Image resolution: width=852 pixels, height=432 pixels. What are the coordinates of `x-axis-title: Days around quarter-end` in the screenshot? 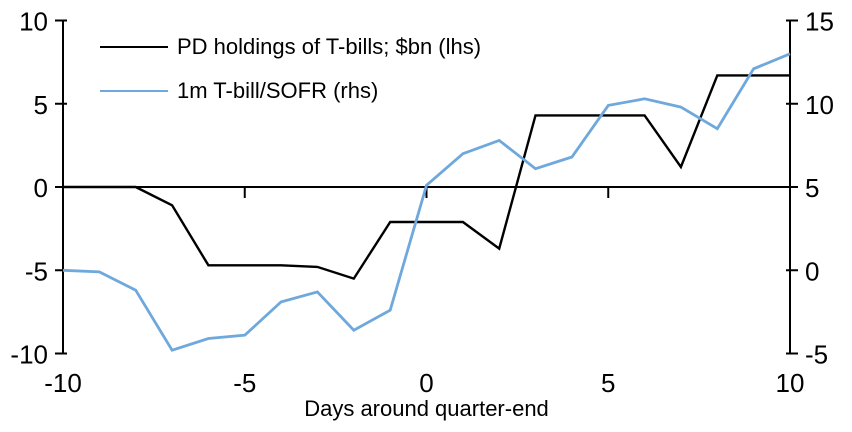 It's located at (426, 408).